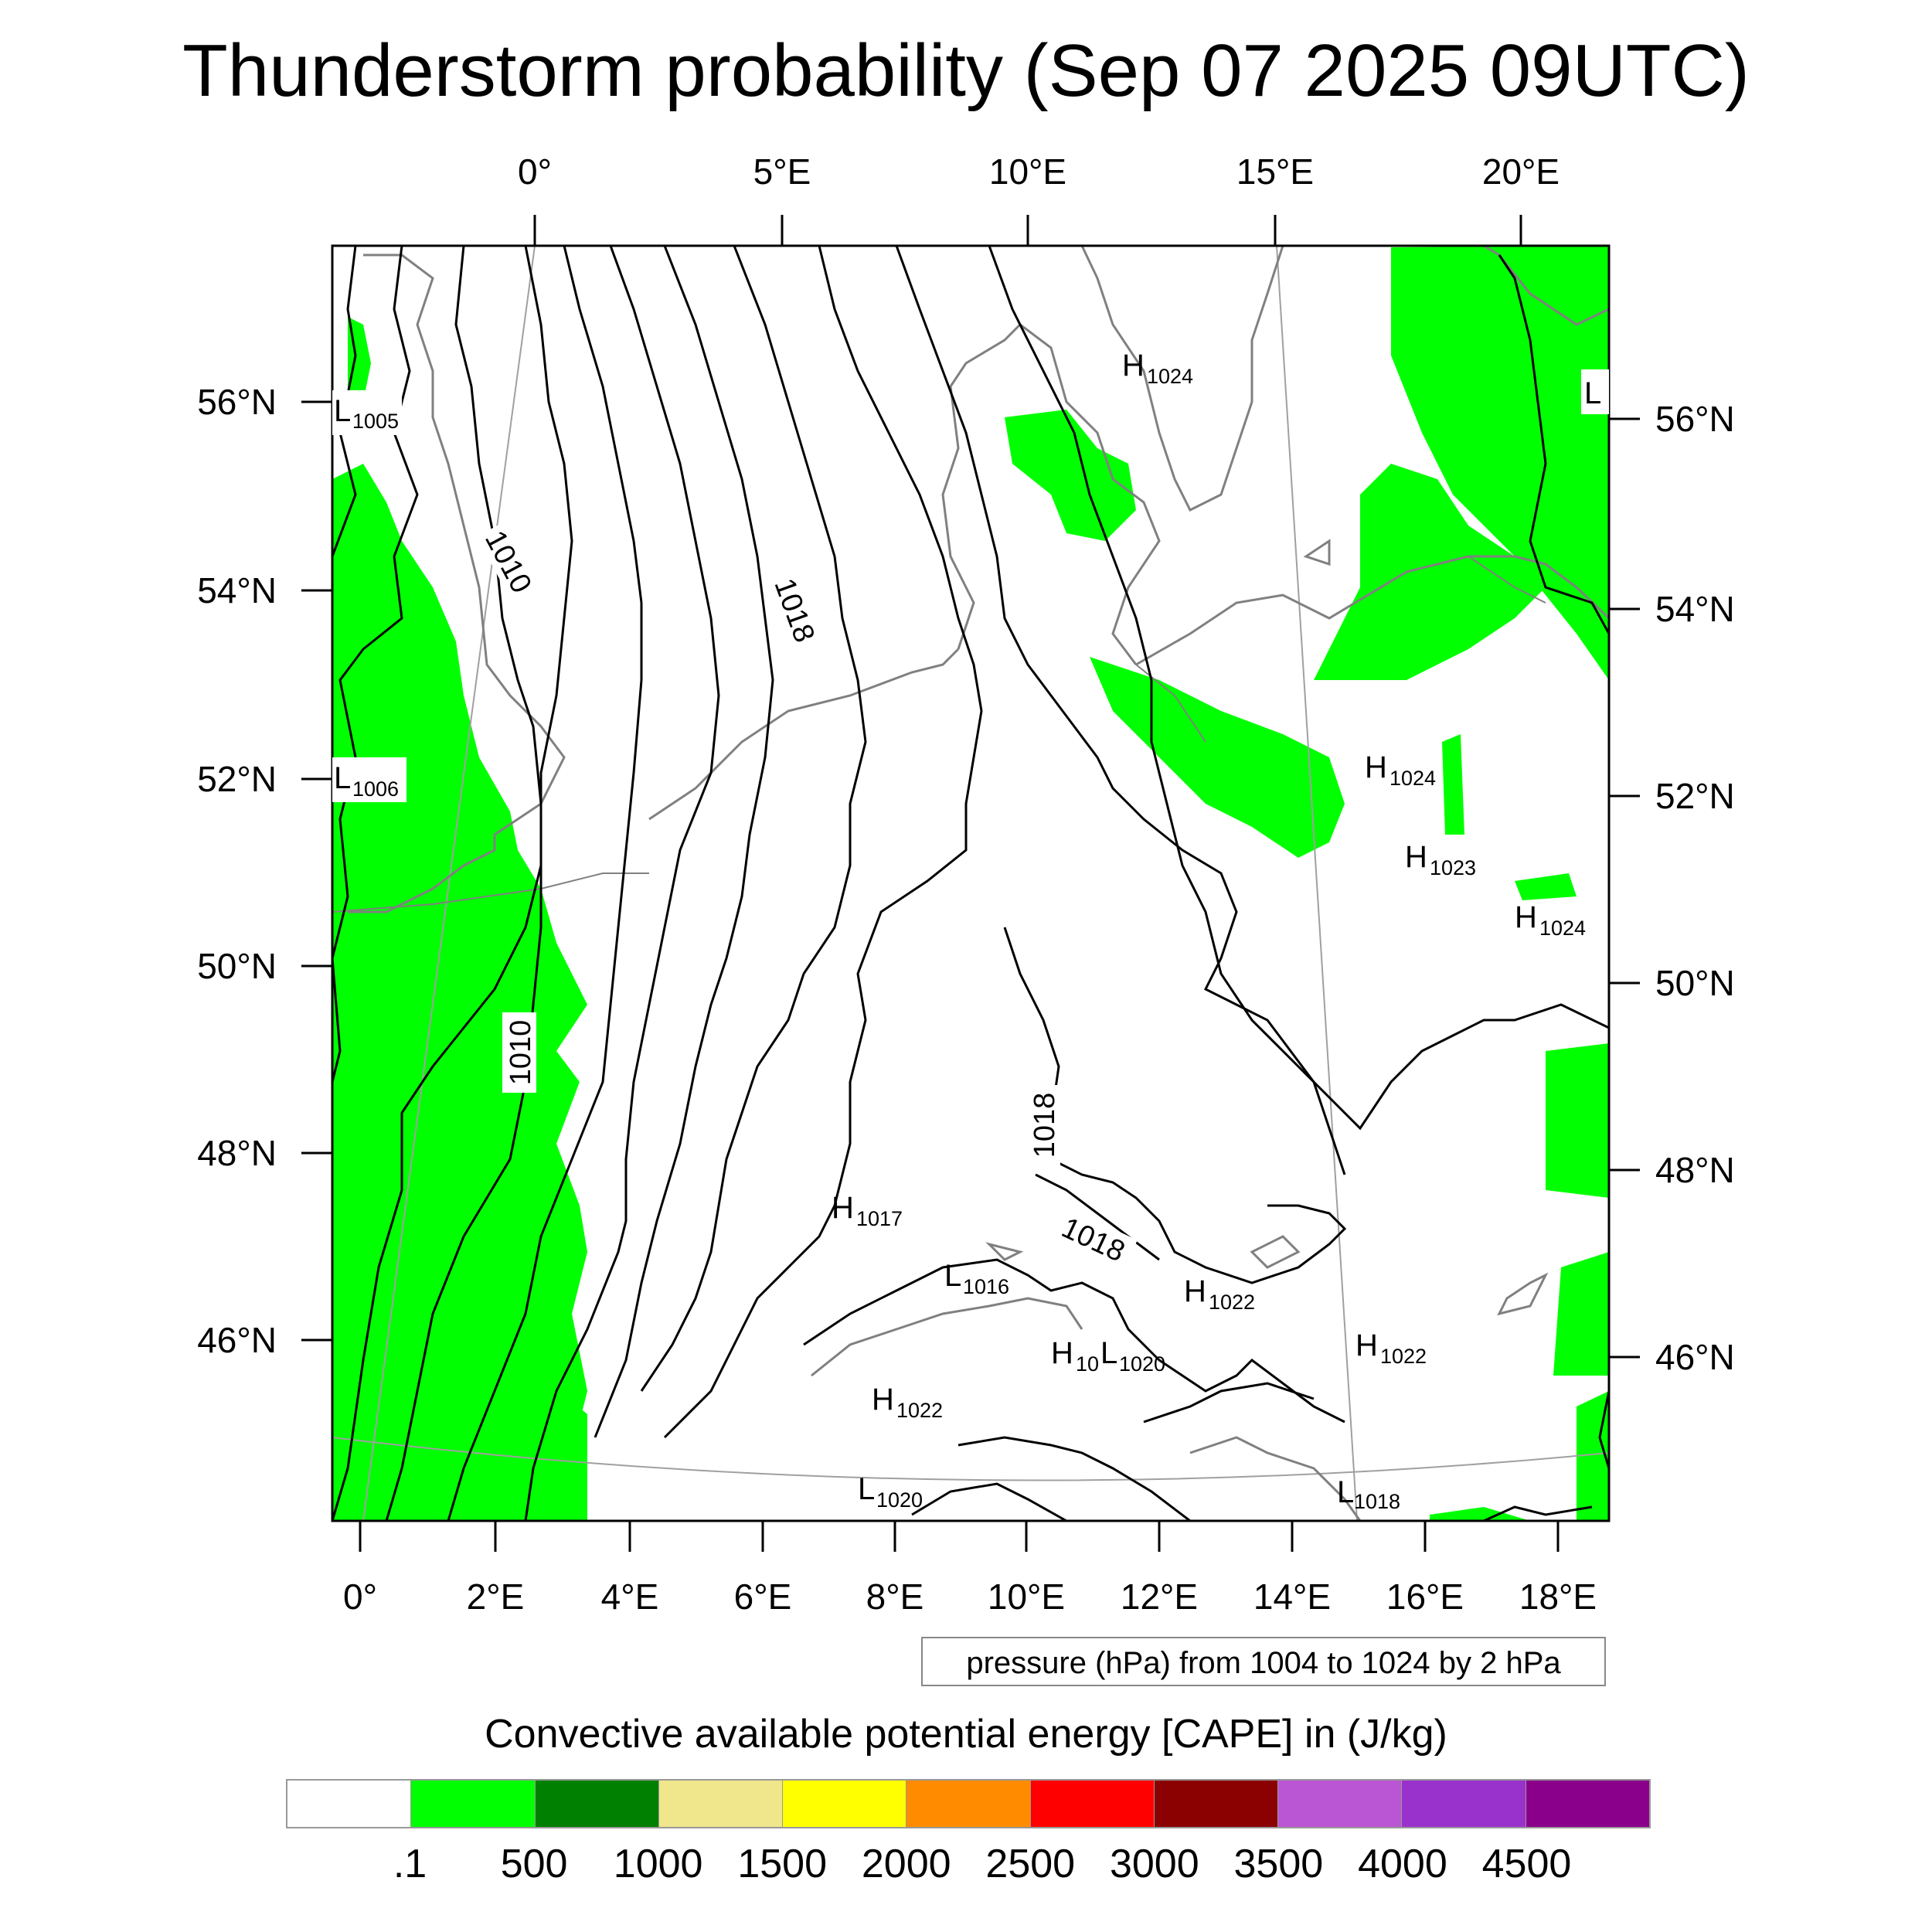 The width and height of the screenshot is (1932, 1932). I want to click on top-lon-label: 0°, so click(535, 171).